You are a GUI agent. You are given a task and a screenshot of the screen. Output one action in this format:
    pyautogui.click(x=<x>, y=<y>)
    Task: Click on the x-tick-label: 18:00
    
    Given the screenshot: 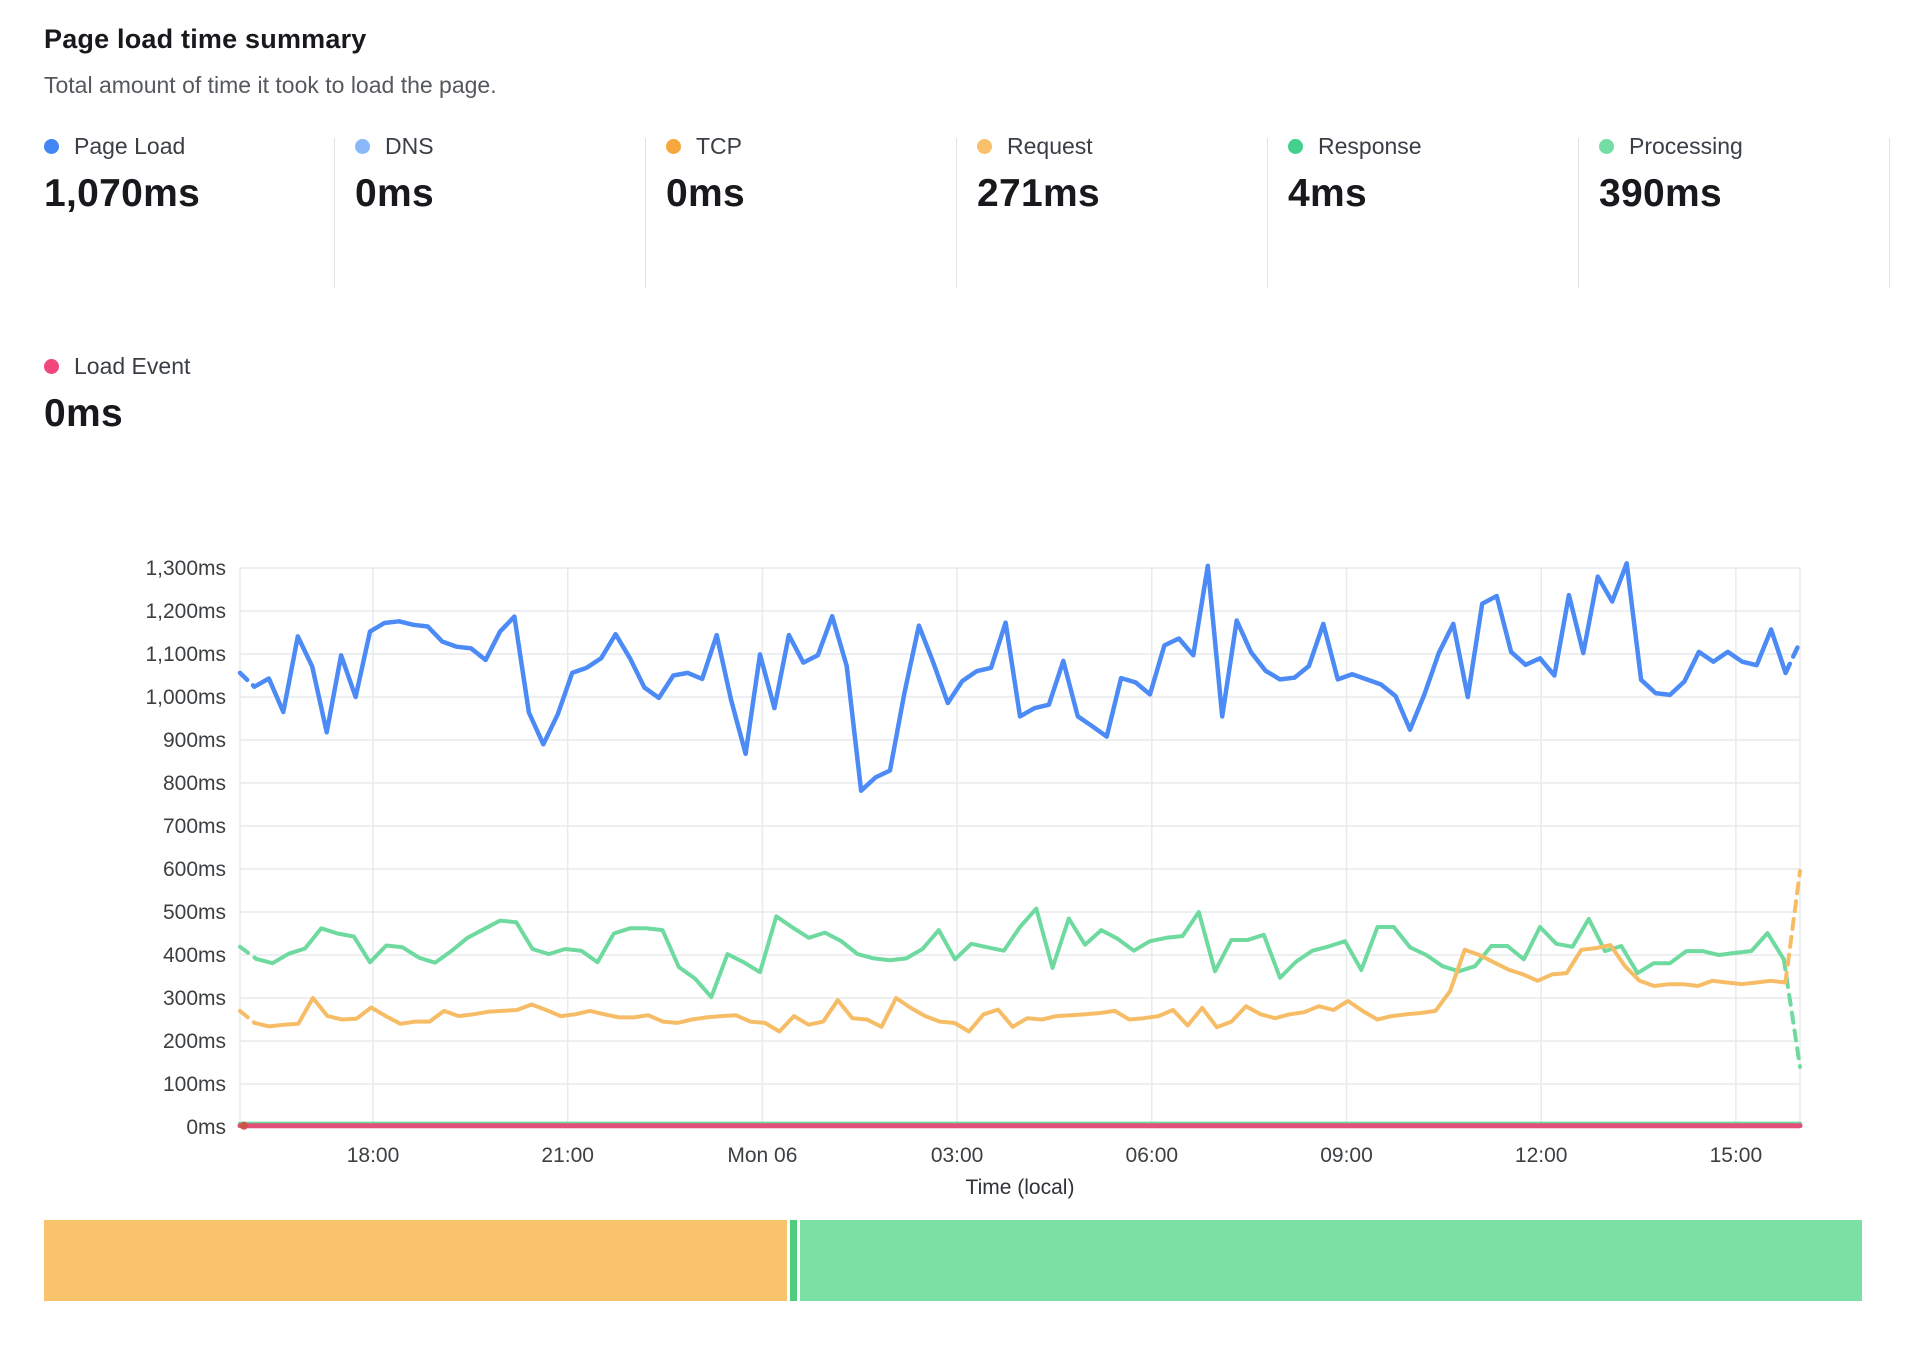 What is the action you would take?
    pyautogui.click(x=373, y=1155)
    